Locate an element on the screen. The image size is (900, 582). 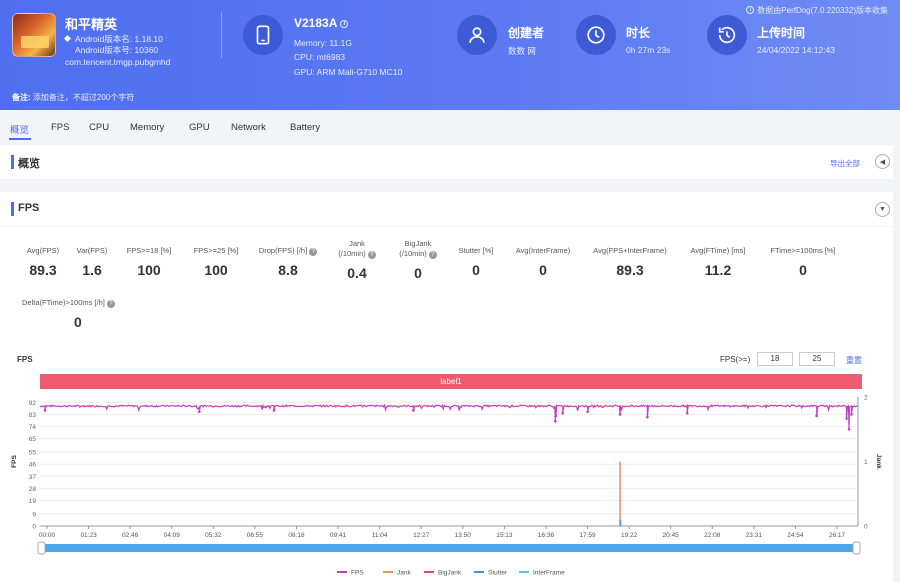
remark-label: 备注: is located at coordinates (21, 97).